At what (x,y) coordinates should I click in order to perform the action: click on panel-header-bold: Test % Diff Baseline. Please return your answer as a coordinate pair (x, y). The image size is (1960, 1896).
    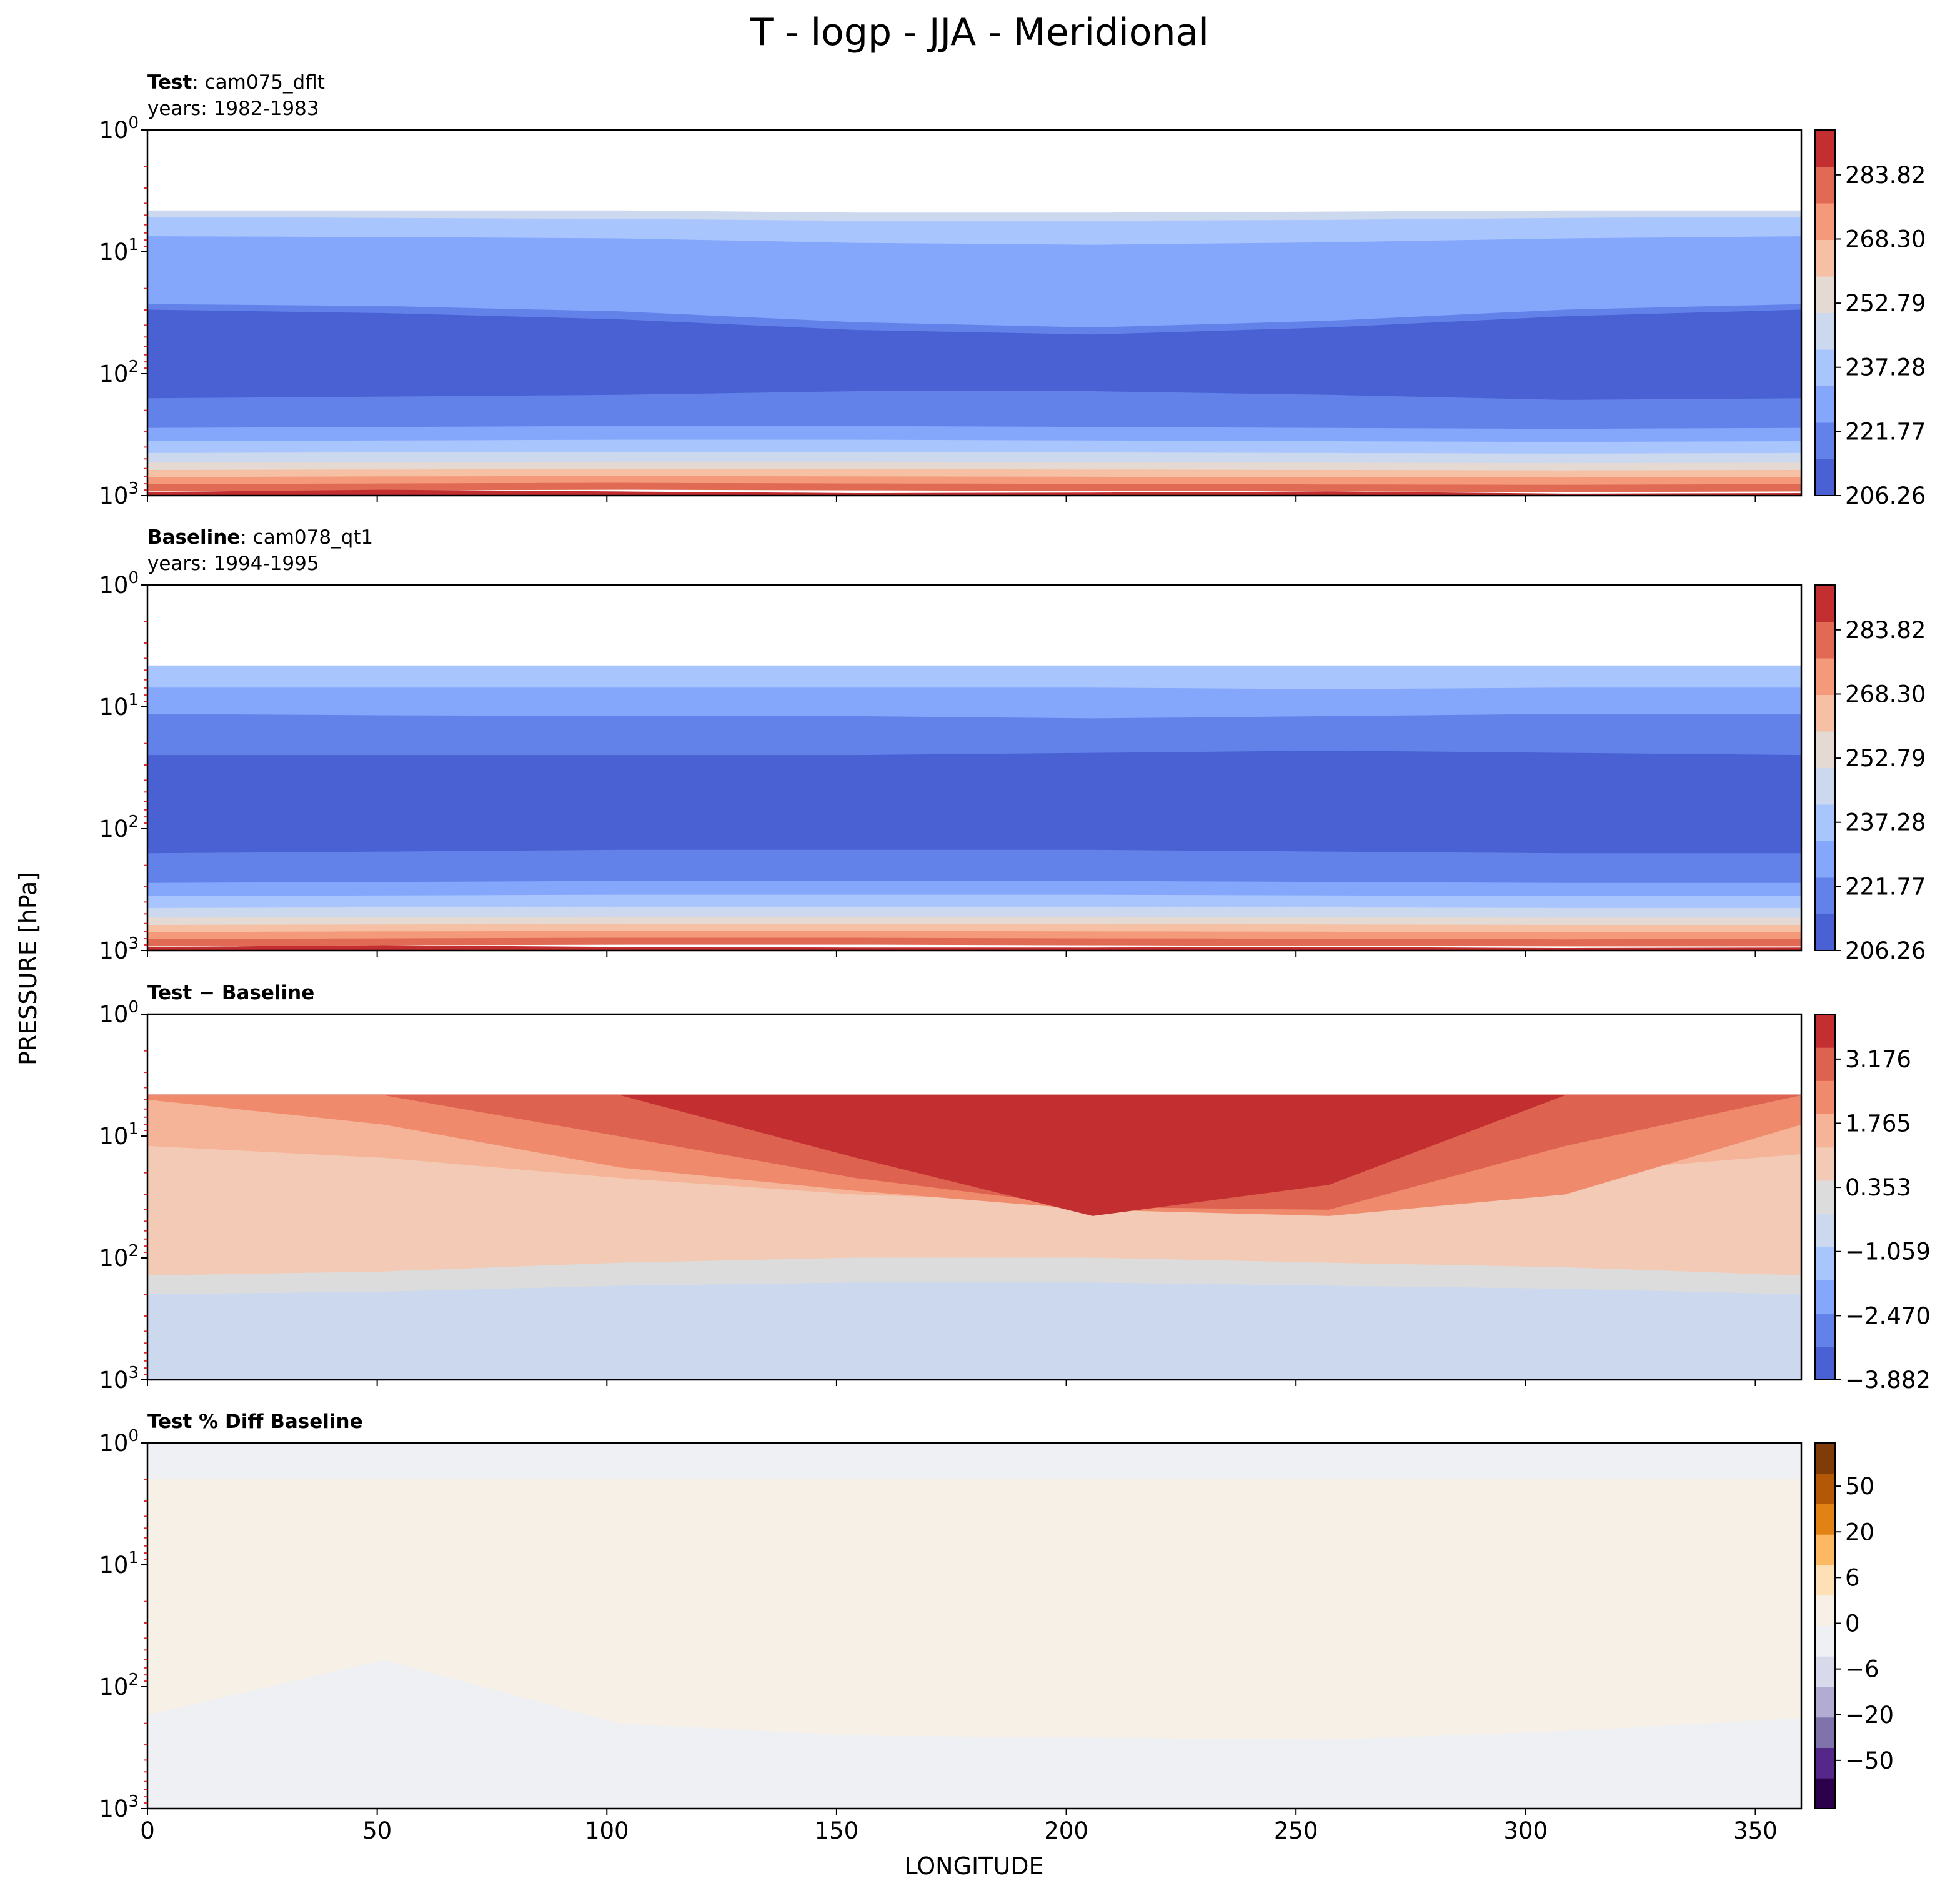
    Looking at the image, I should click on (255, 1422).